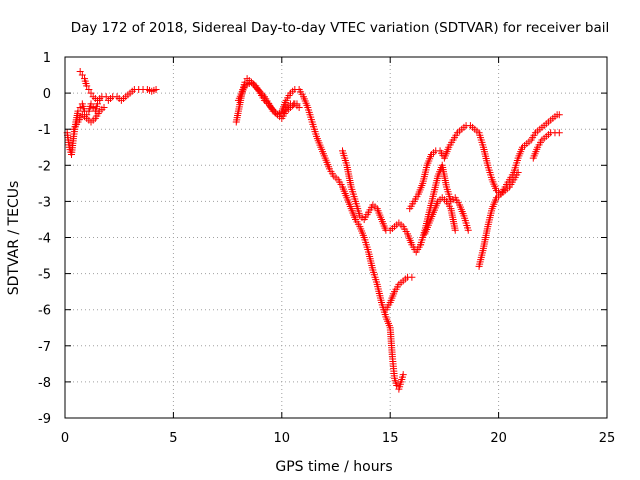 The width and height of the screenshot is (640, 480). What do you see at coordinates (65, 438) in the screenshot?
I see `x-tick-label: 0` at bounding box center [65, 438].